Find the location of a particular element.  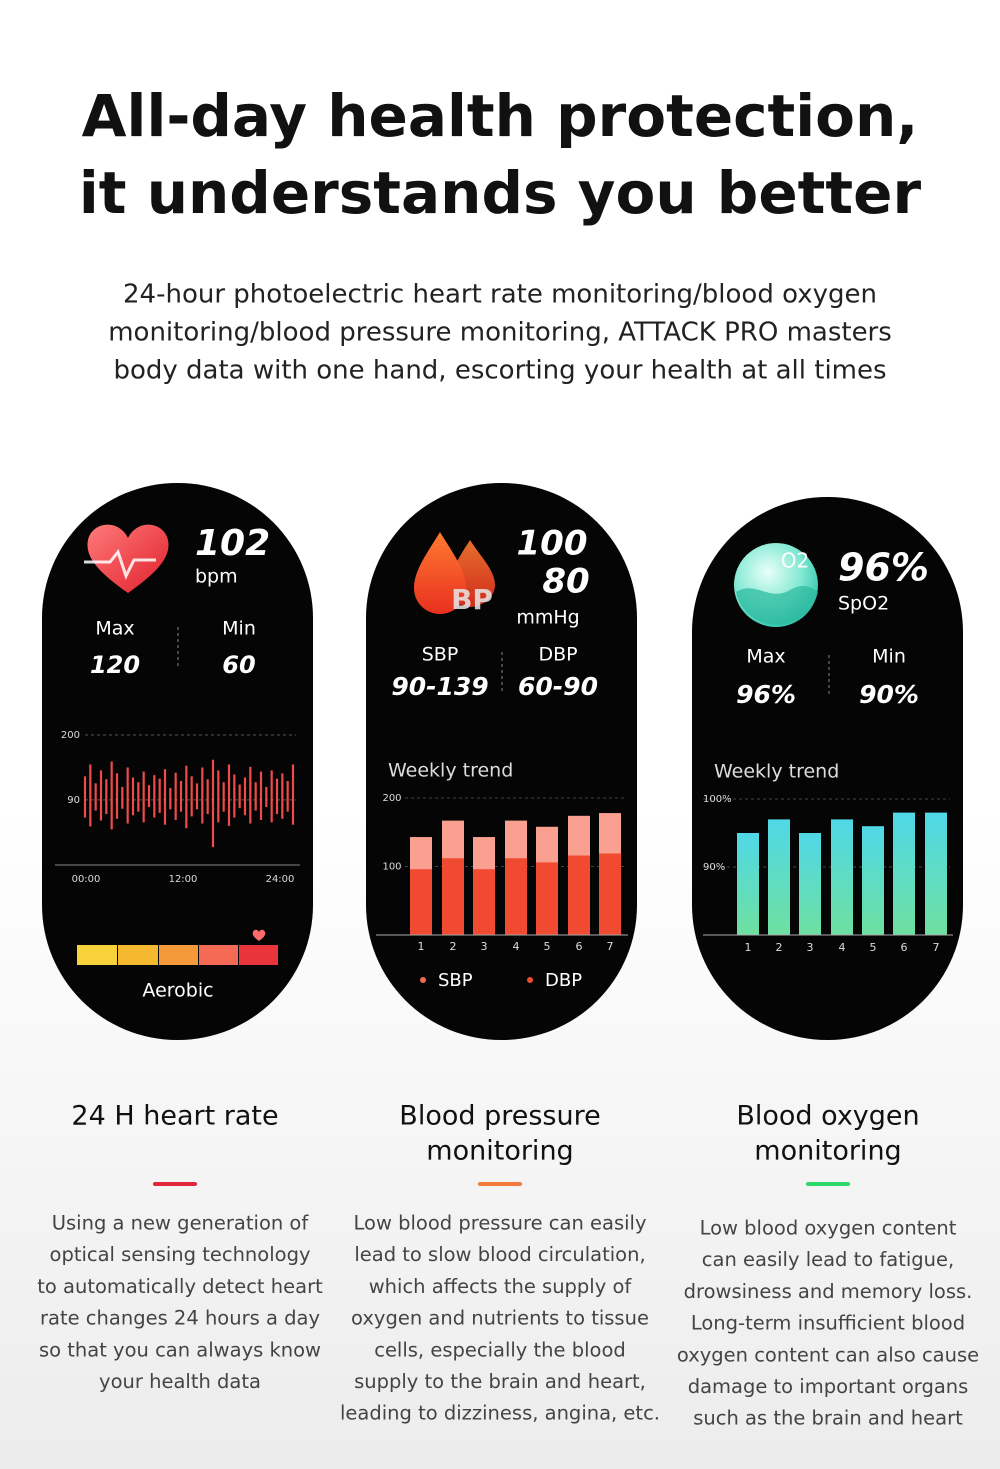

description: your health data is located at coordinates (180, 1381).